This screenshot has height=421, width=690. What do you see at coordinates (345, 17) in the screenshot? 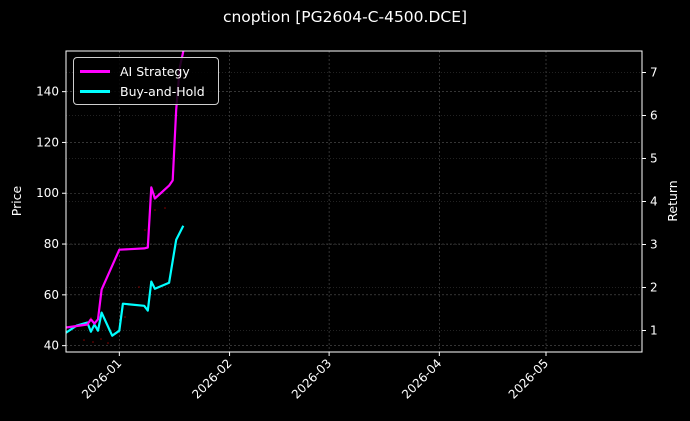
I see `chart-title: cnoption [PG2604-C-4500.DCE]` at bounding box center [345, 17].